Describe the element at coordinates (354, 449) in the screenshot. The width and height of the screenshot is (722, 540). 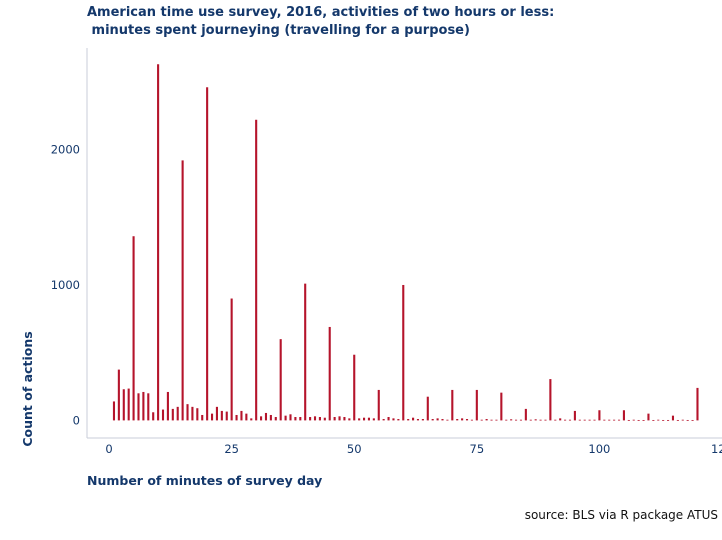
I see `x-tick-label: 50` at that location.